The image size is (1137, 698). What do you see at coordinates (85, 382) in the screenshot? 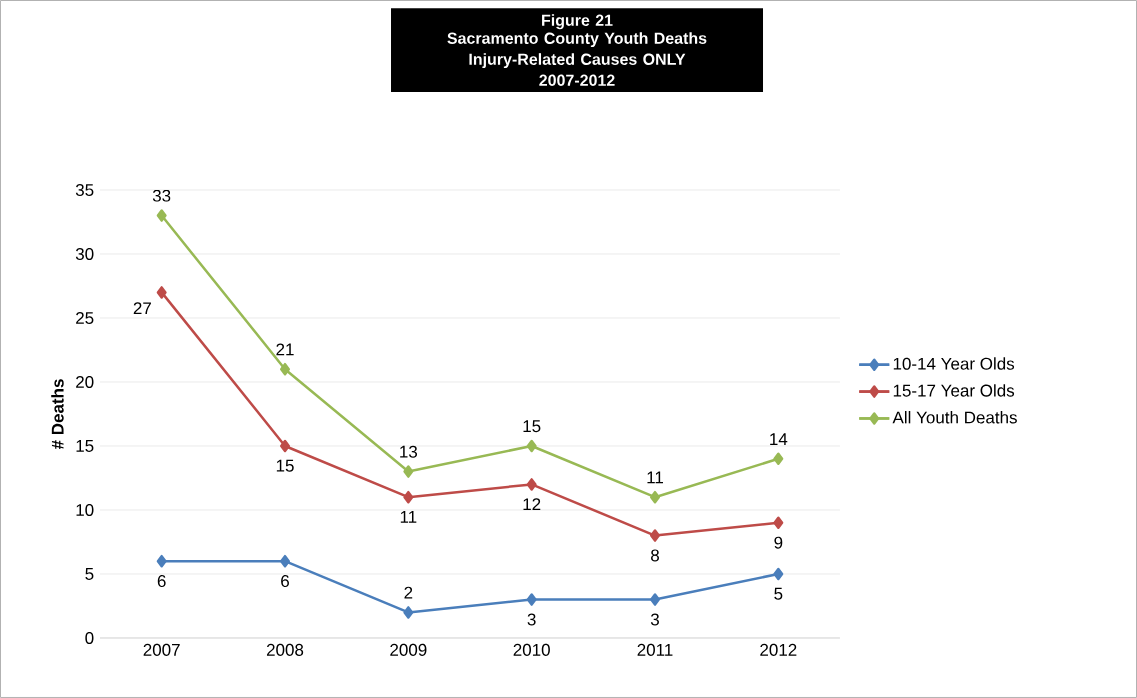
I see `y-tick-label: 20` at bounding box center [85, 382].